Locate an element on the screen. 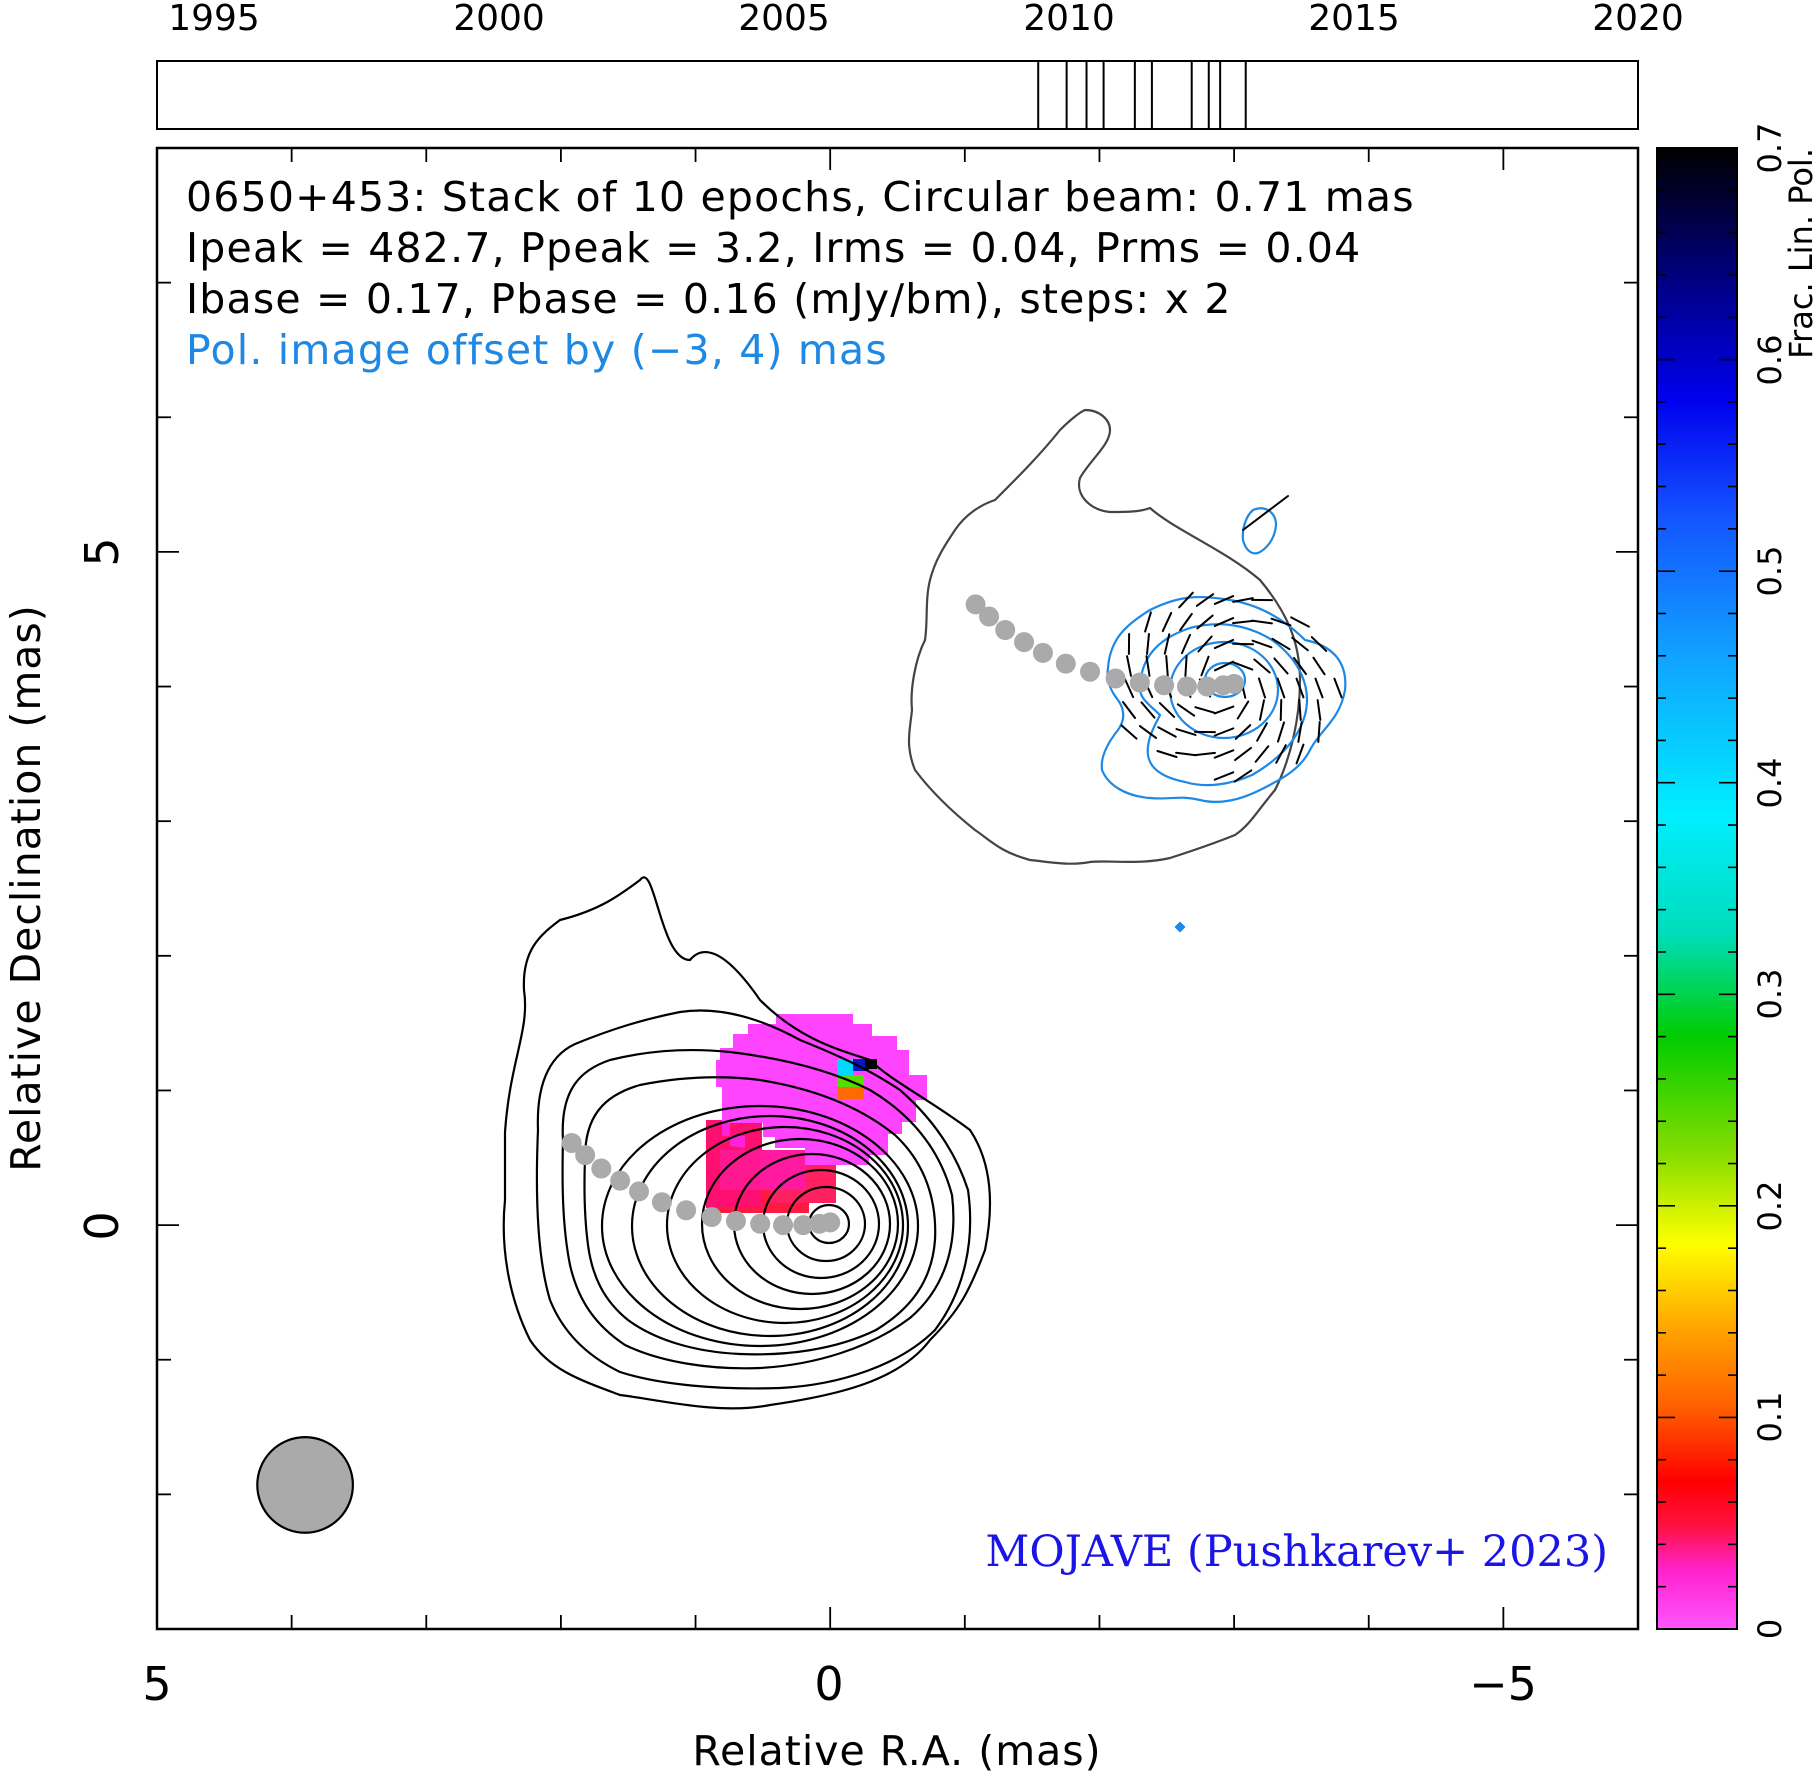  x-tick-label: 0 is located at coordinates (828, 1684).